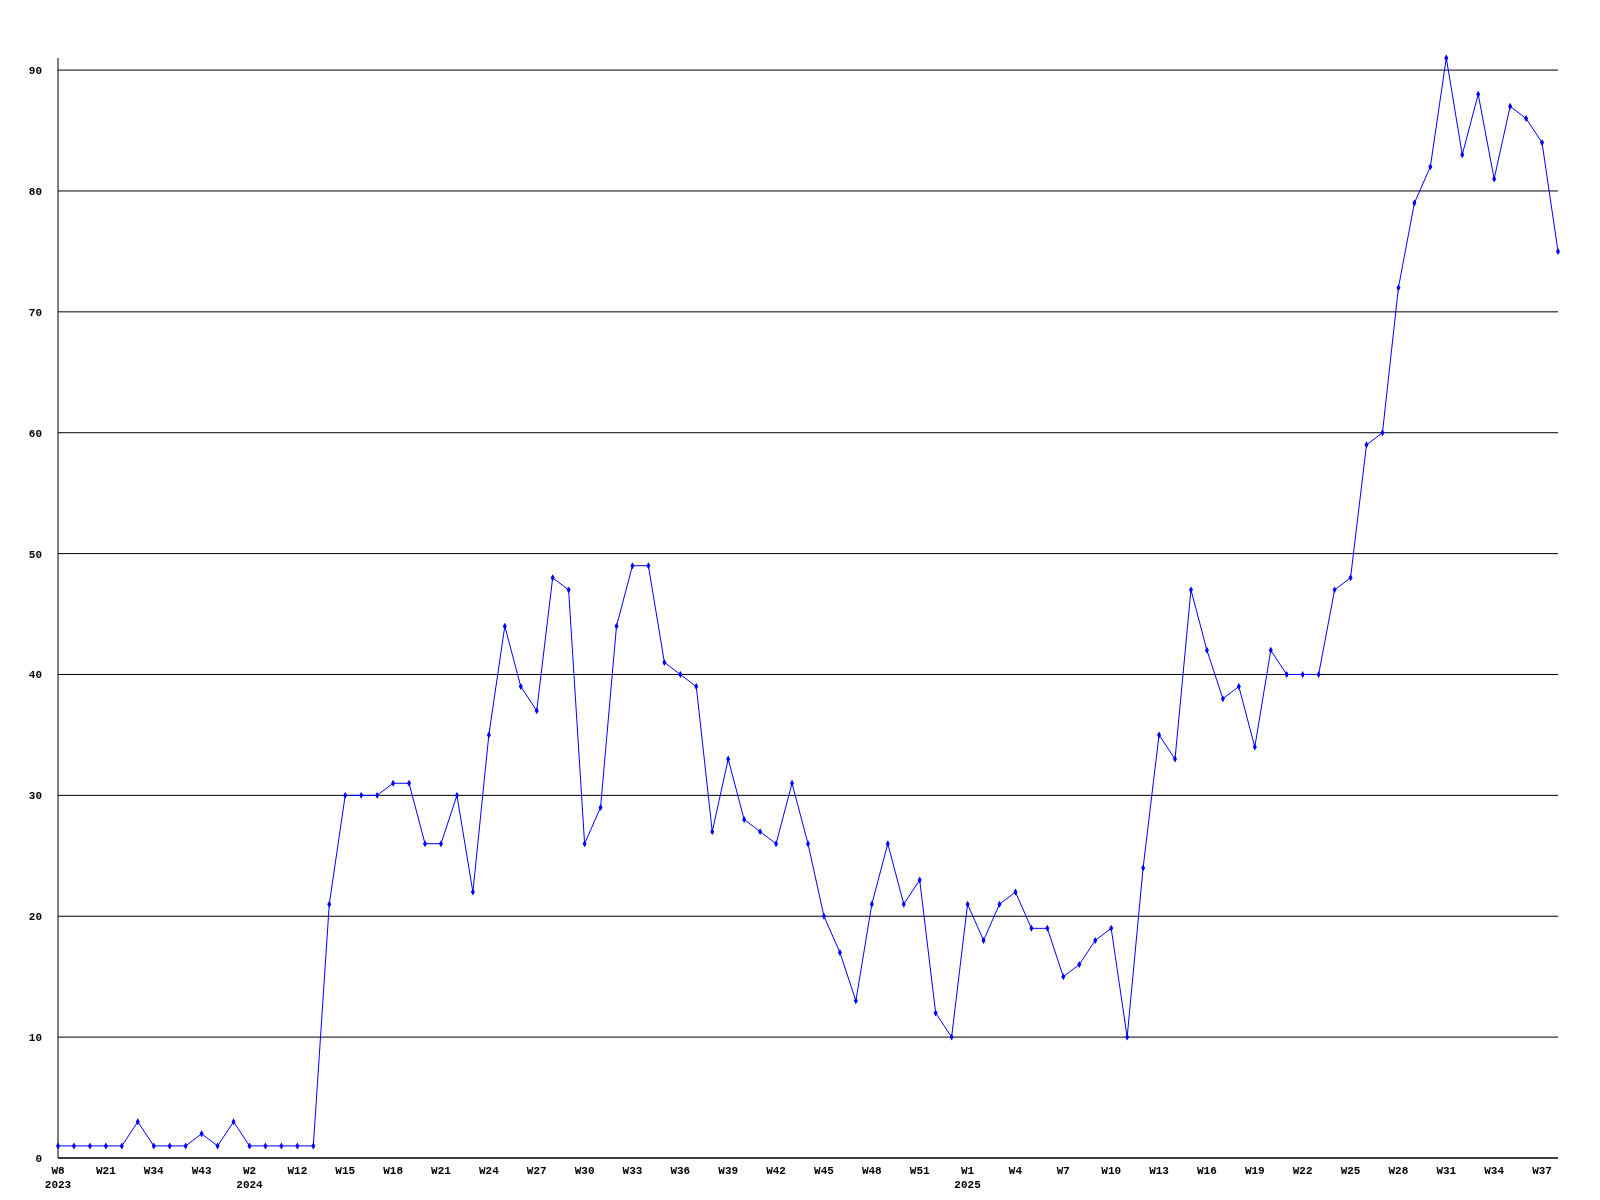 This screenshot has height=1200, width=1600. Describe the element at coordinates (35, 312) in the screenshot. I see `y-tick-label: 70` at that location.